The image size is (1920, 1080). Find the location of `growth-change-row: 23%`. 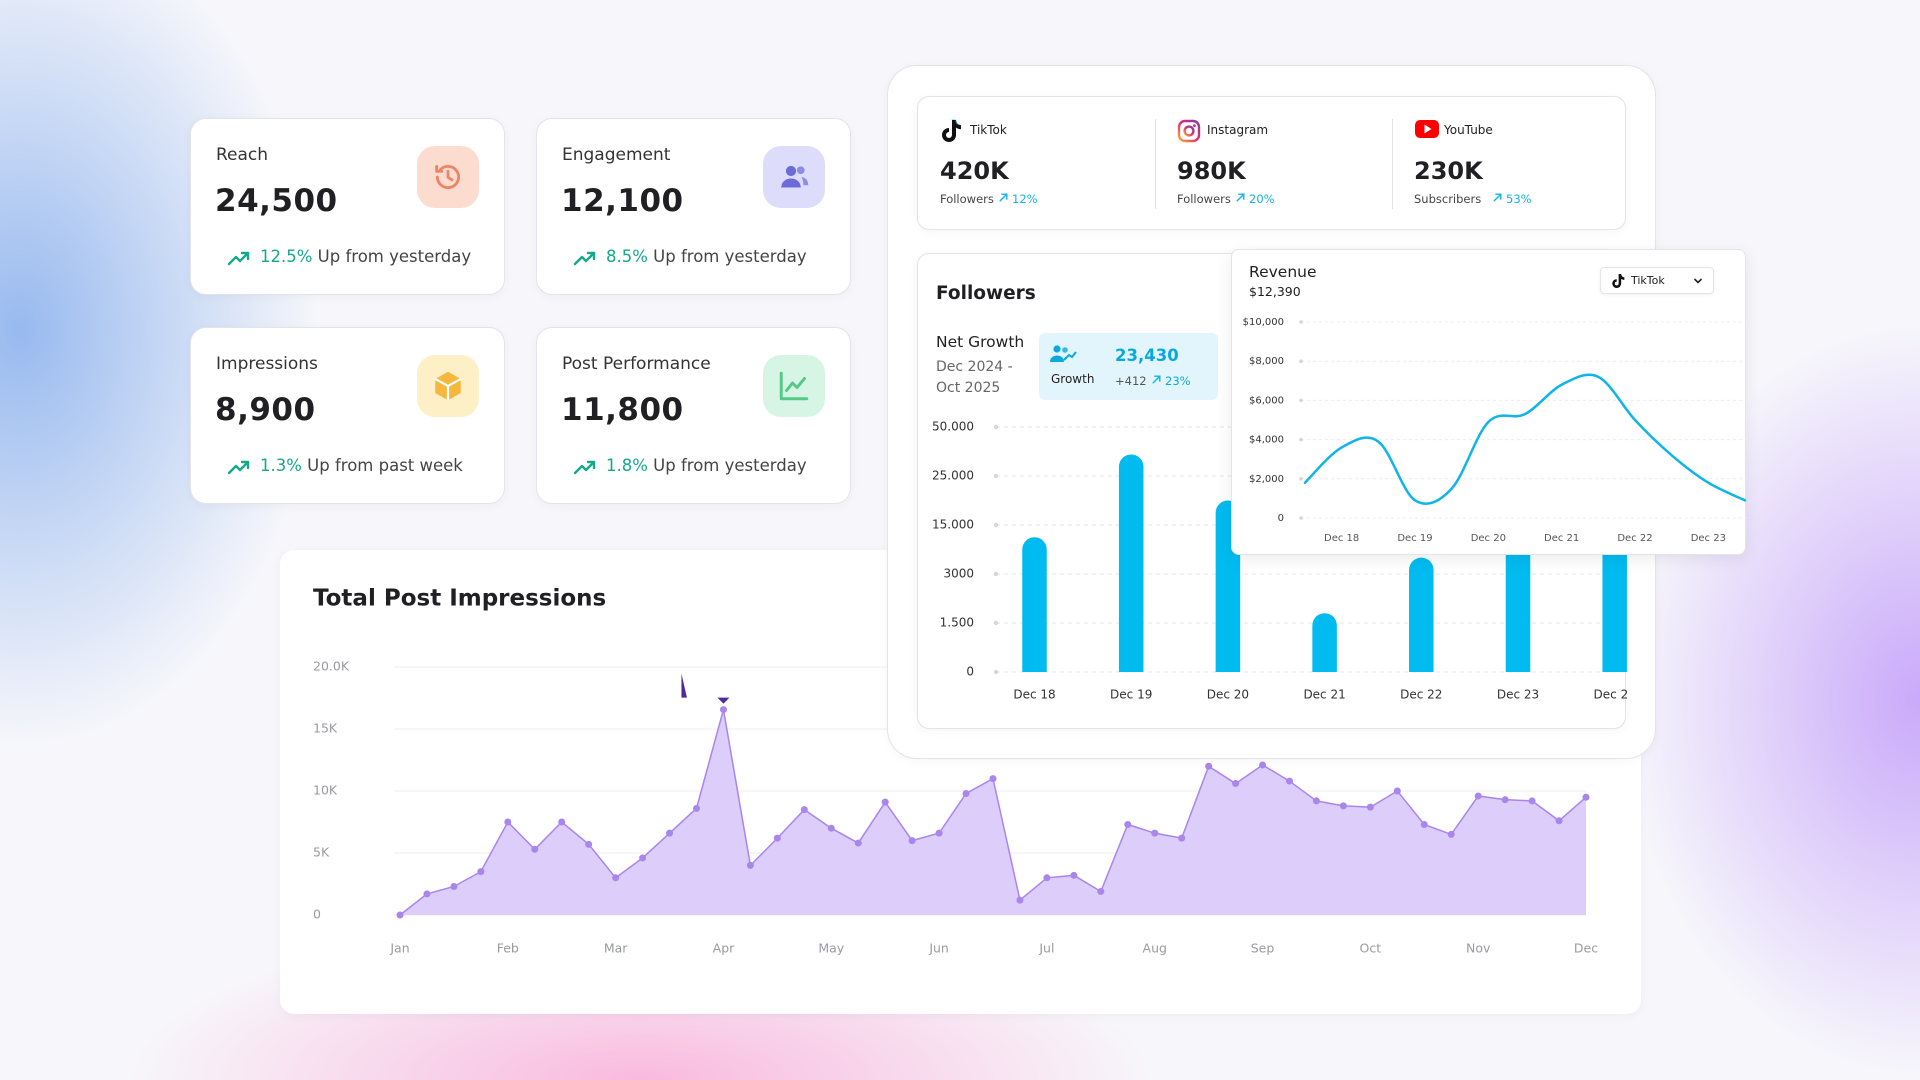

growth-change-row: 23% is located at coordinates (1171, 381).